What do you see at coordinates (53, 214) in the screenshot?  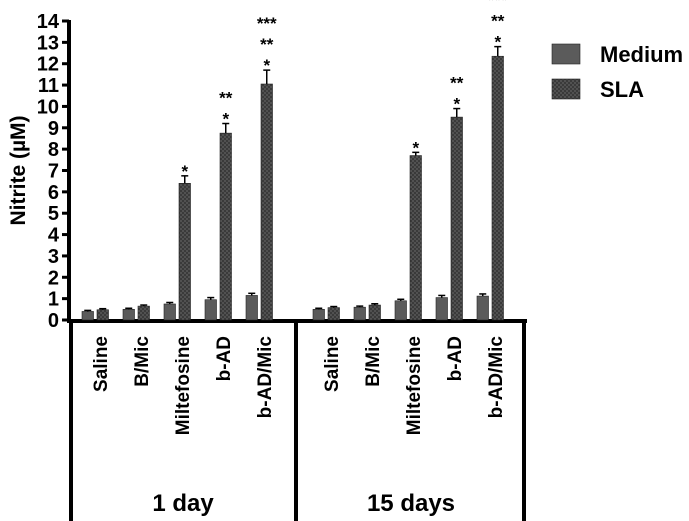 I see `y-tick-label: 5` at bounding box center [53, 214].